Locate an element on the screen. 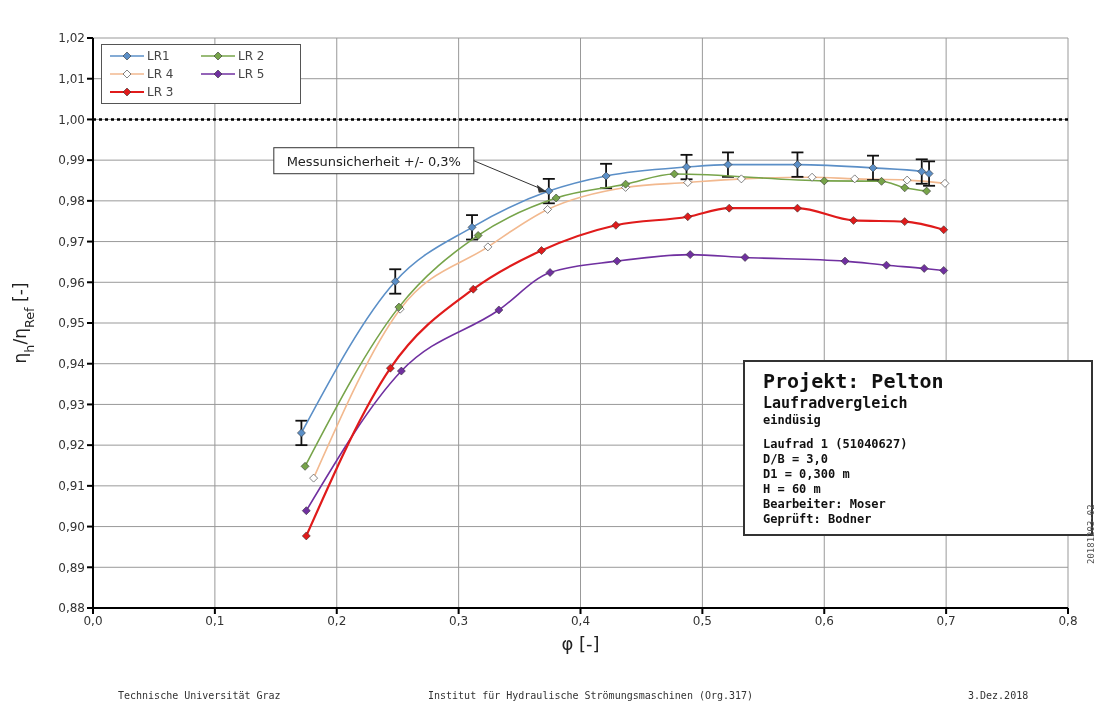 Image resolution: width=1099 pixels, height=718 pixels. y-tick-label: 1,01 is located at coordinates (71, 78).